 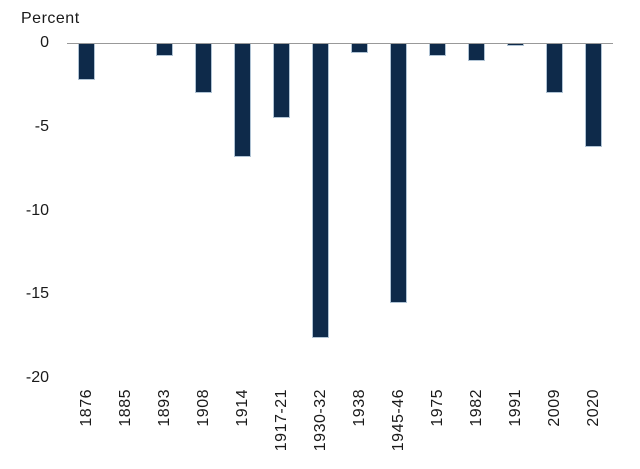 I want to click on y-tick-label: -10, so click(x=37, y=210).